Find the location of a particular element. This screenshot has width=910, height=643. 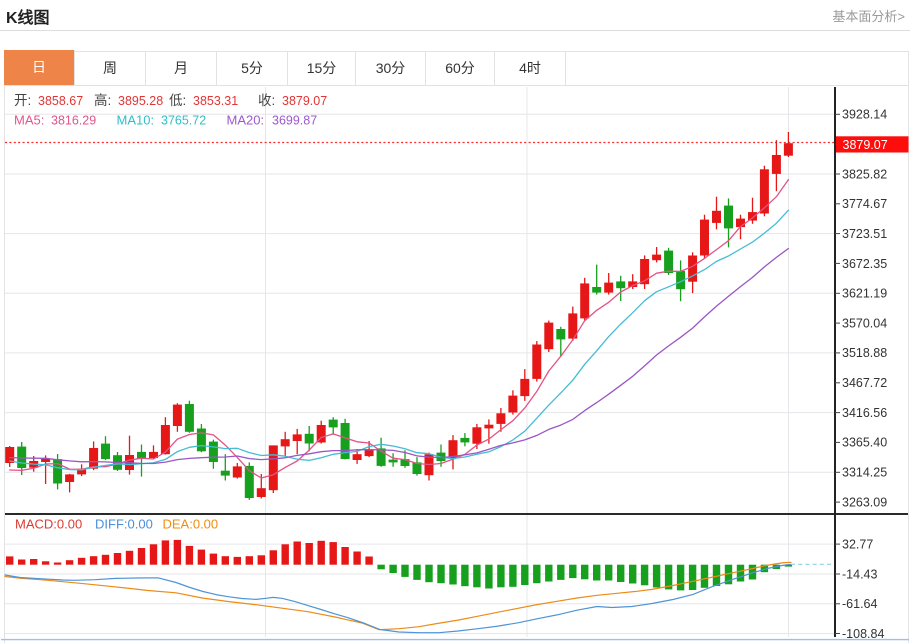

svg-text: 3816.29 is located at coordinates (73, 121).